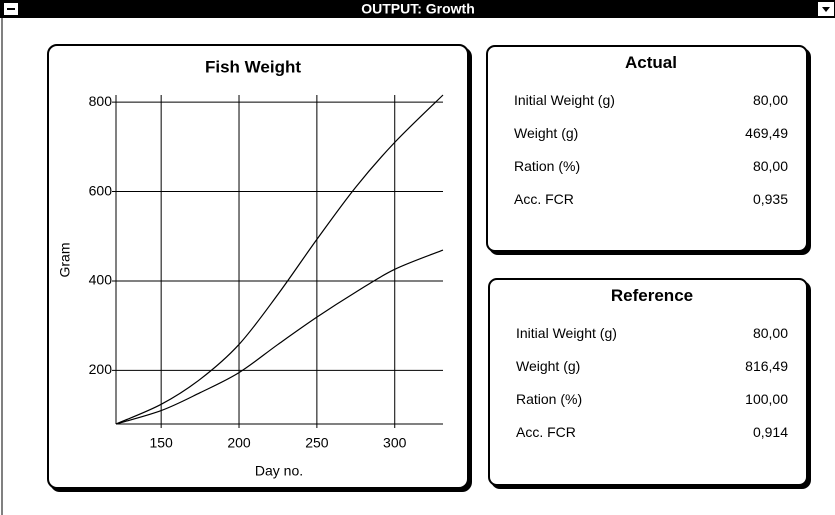 This screenshot has height=515, width=835. I want to click on control-icon, so click(11, 9).